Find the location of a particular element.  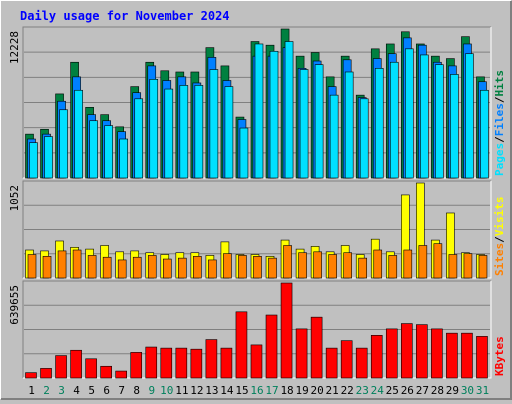

day-label: 8 is located at coordinates (136, 390).